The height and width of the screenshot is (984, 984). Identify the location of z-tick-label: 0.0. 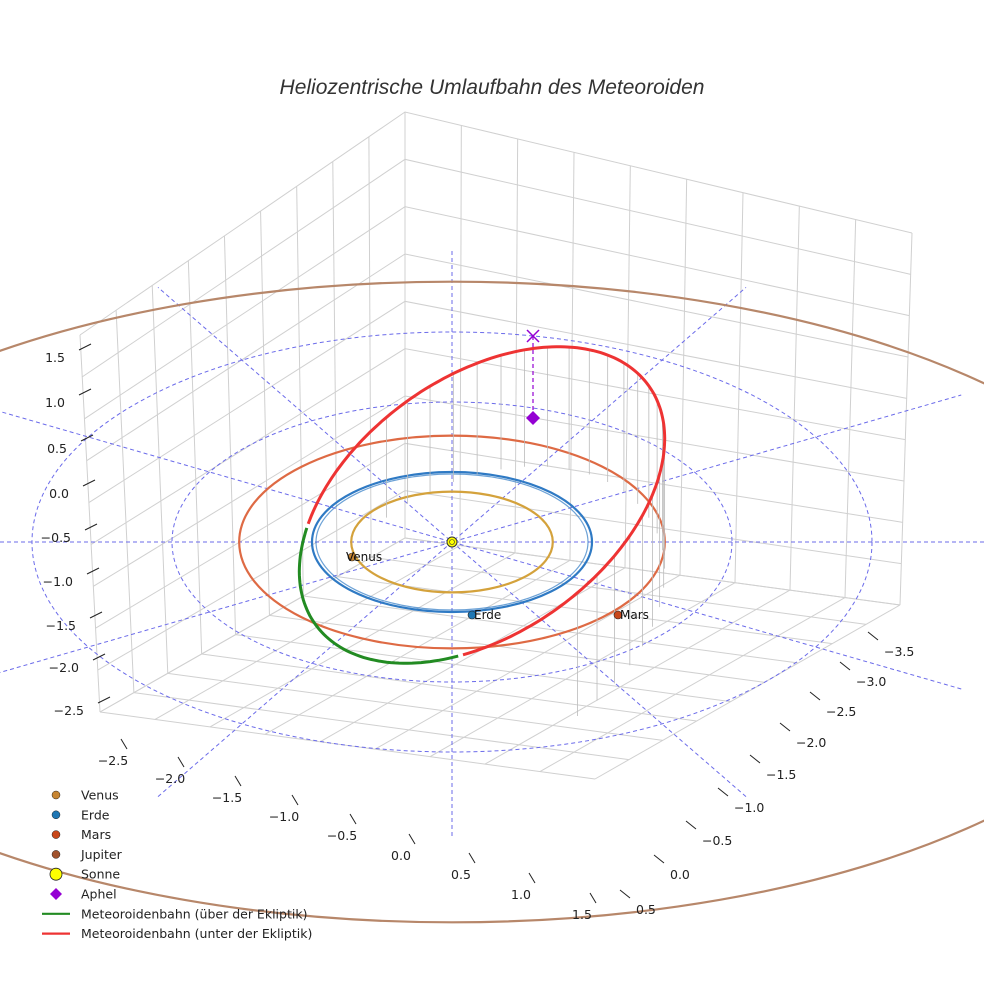
(59, 493).